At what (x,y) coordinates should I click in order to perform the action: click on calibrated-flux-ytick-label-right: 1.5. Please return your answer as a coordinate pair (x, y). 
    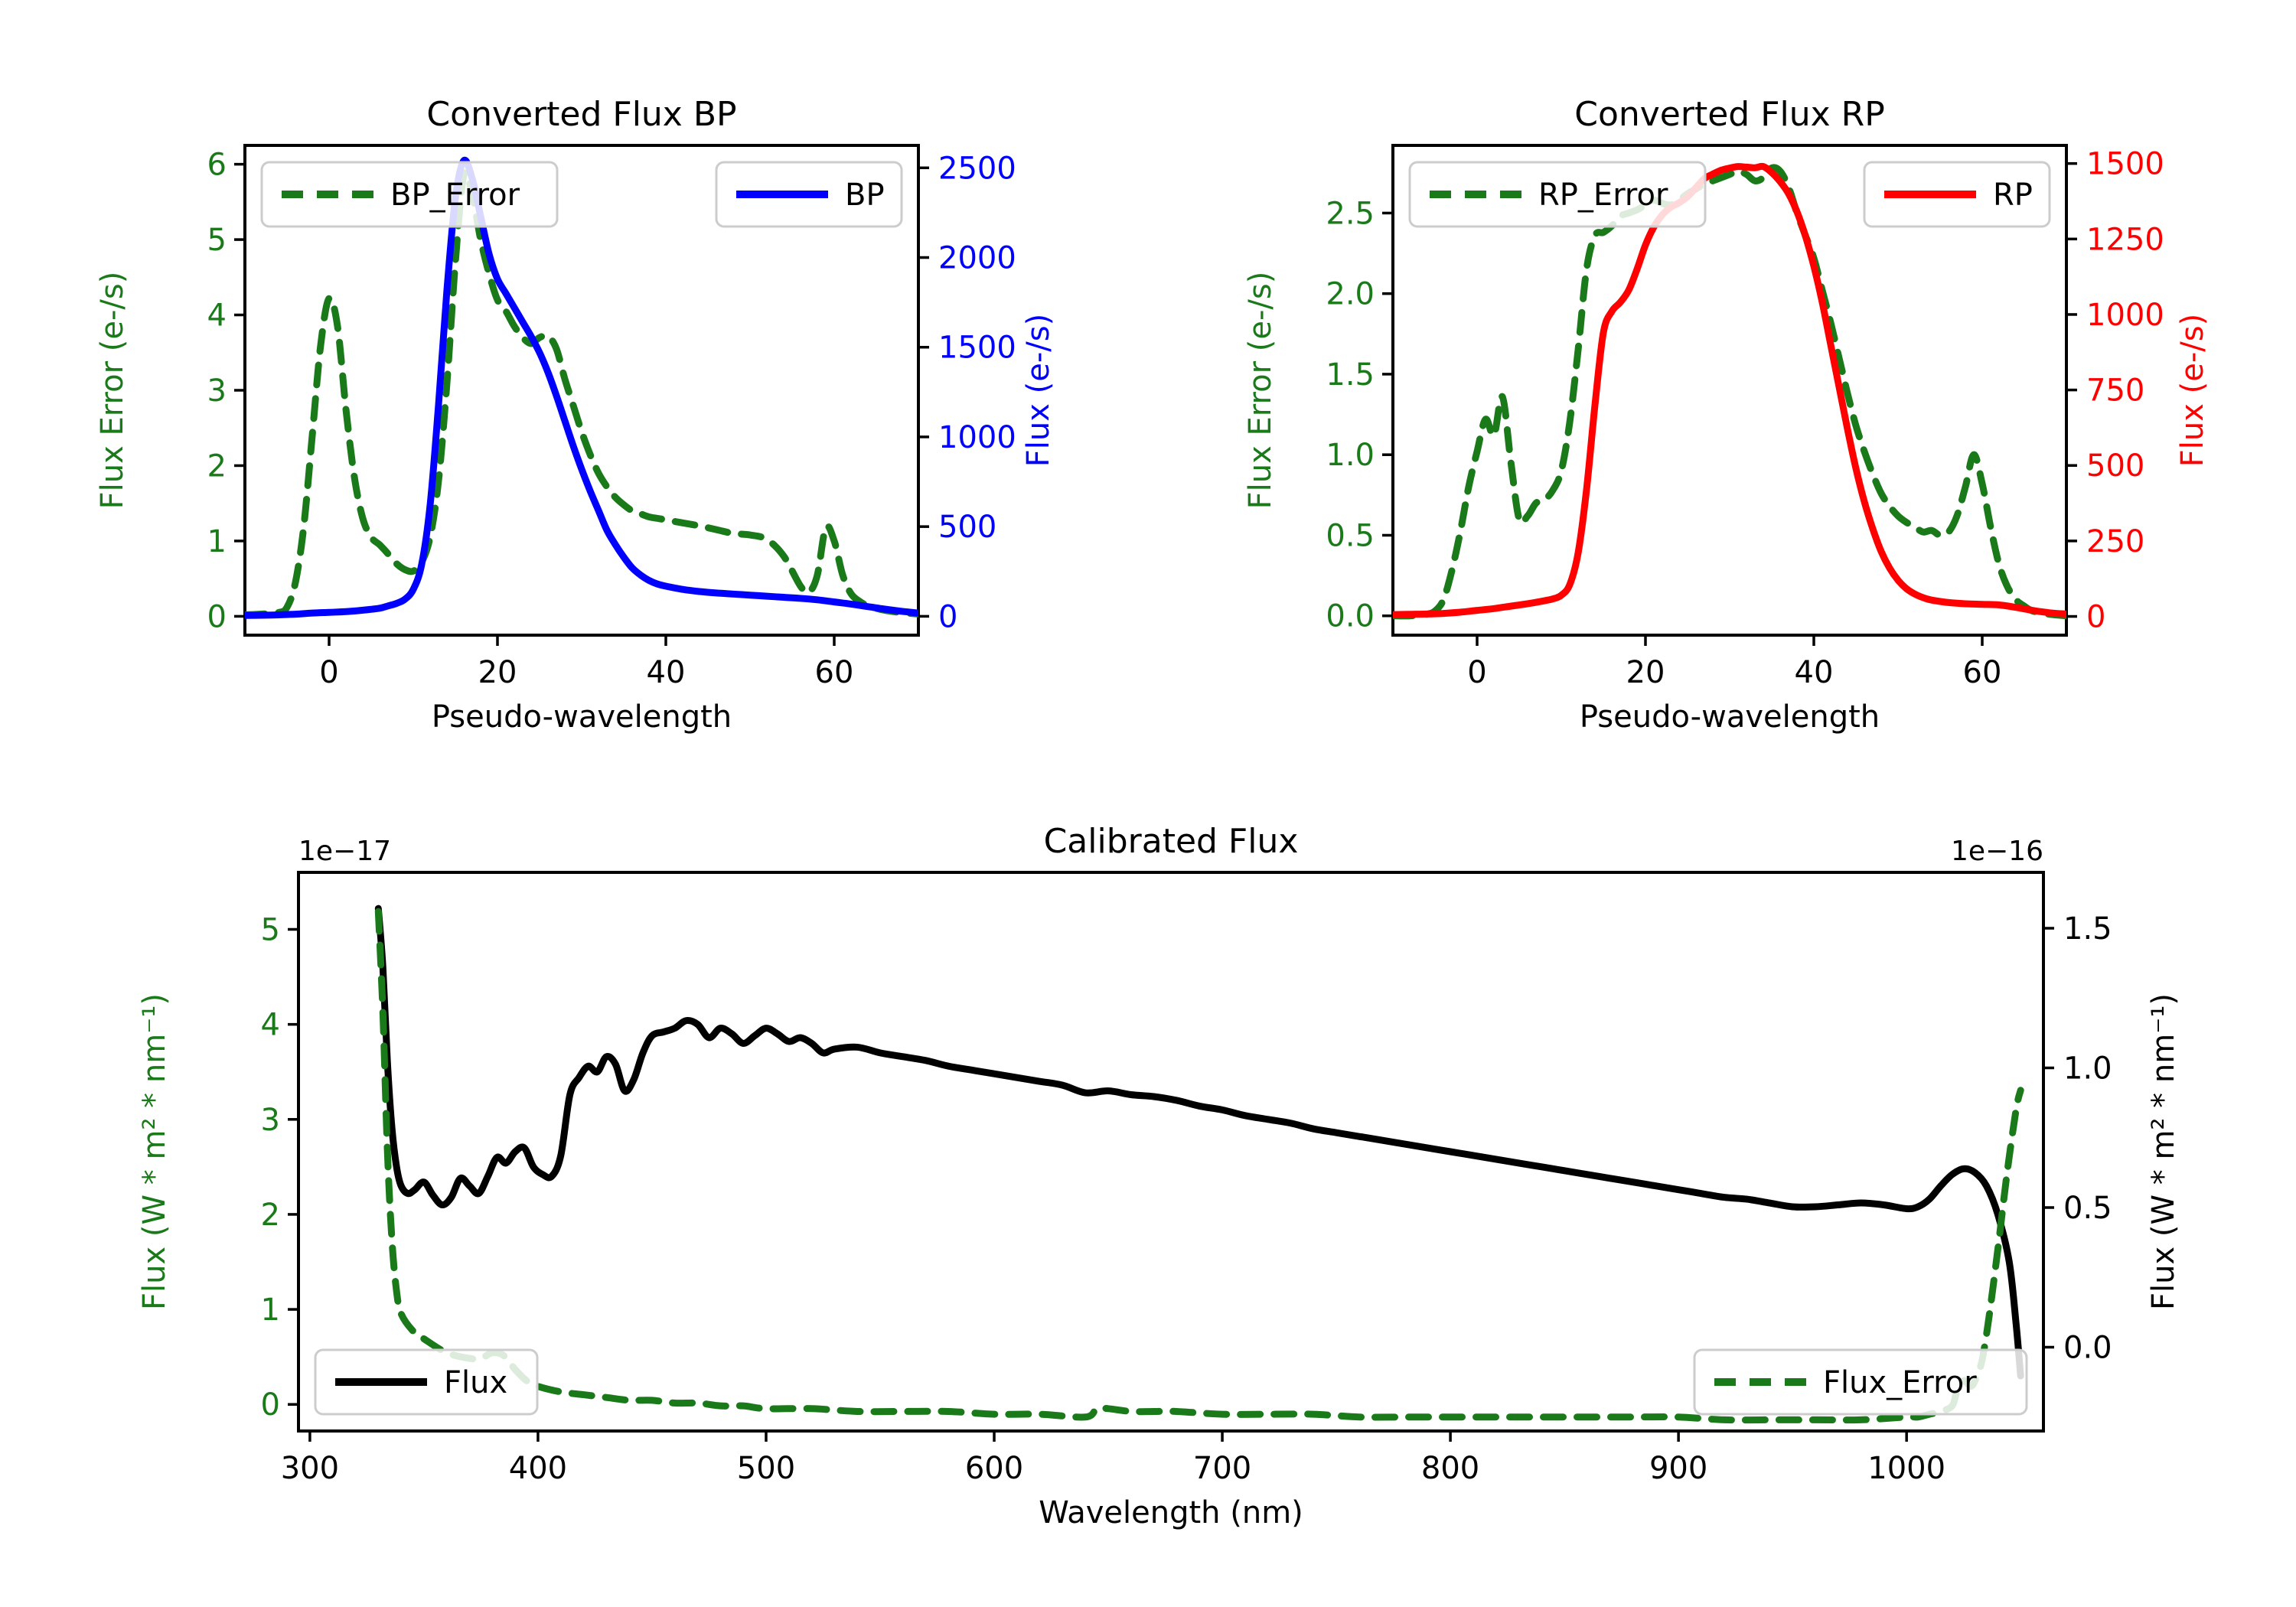
    Looking at the image, I should click on (2087, 929).